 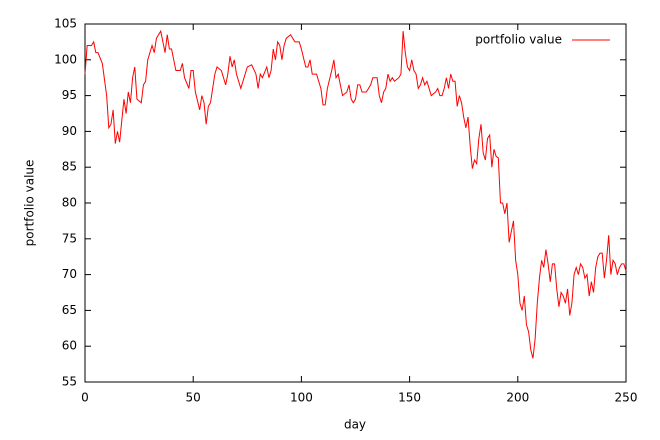 I want to click on y-tick-label: 105, so click(x=65, y=24).